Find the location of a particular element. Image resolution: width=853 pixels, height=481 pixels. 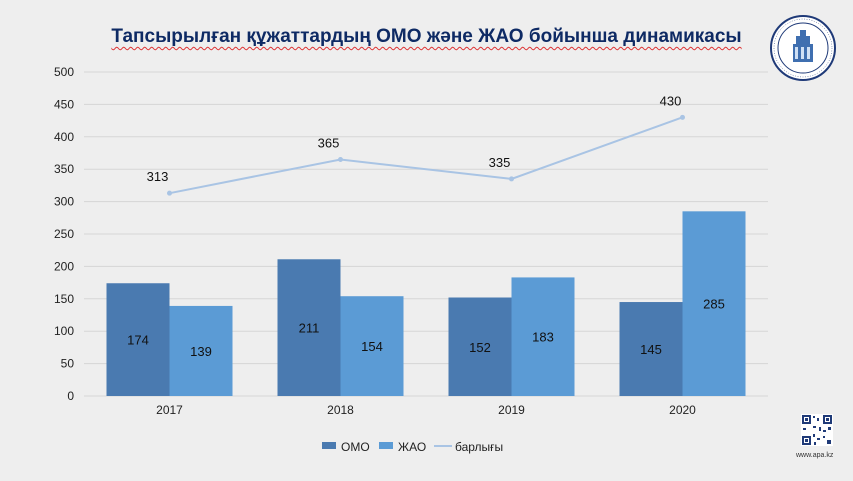

total-value-label: 430 is located at coordinates (671, 100).